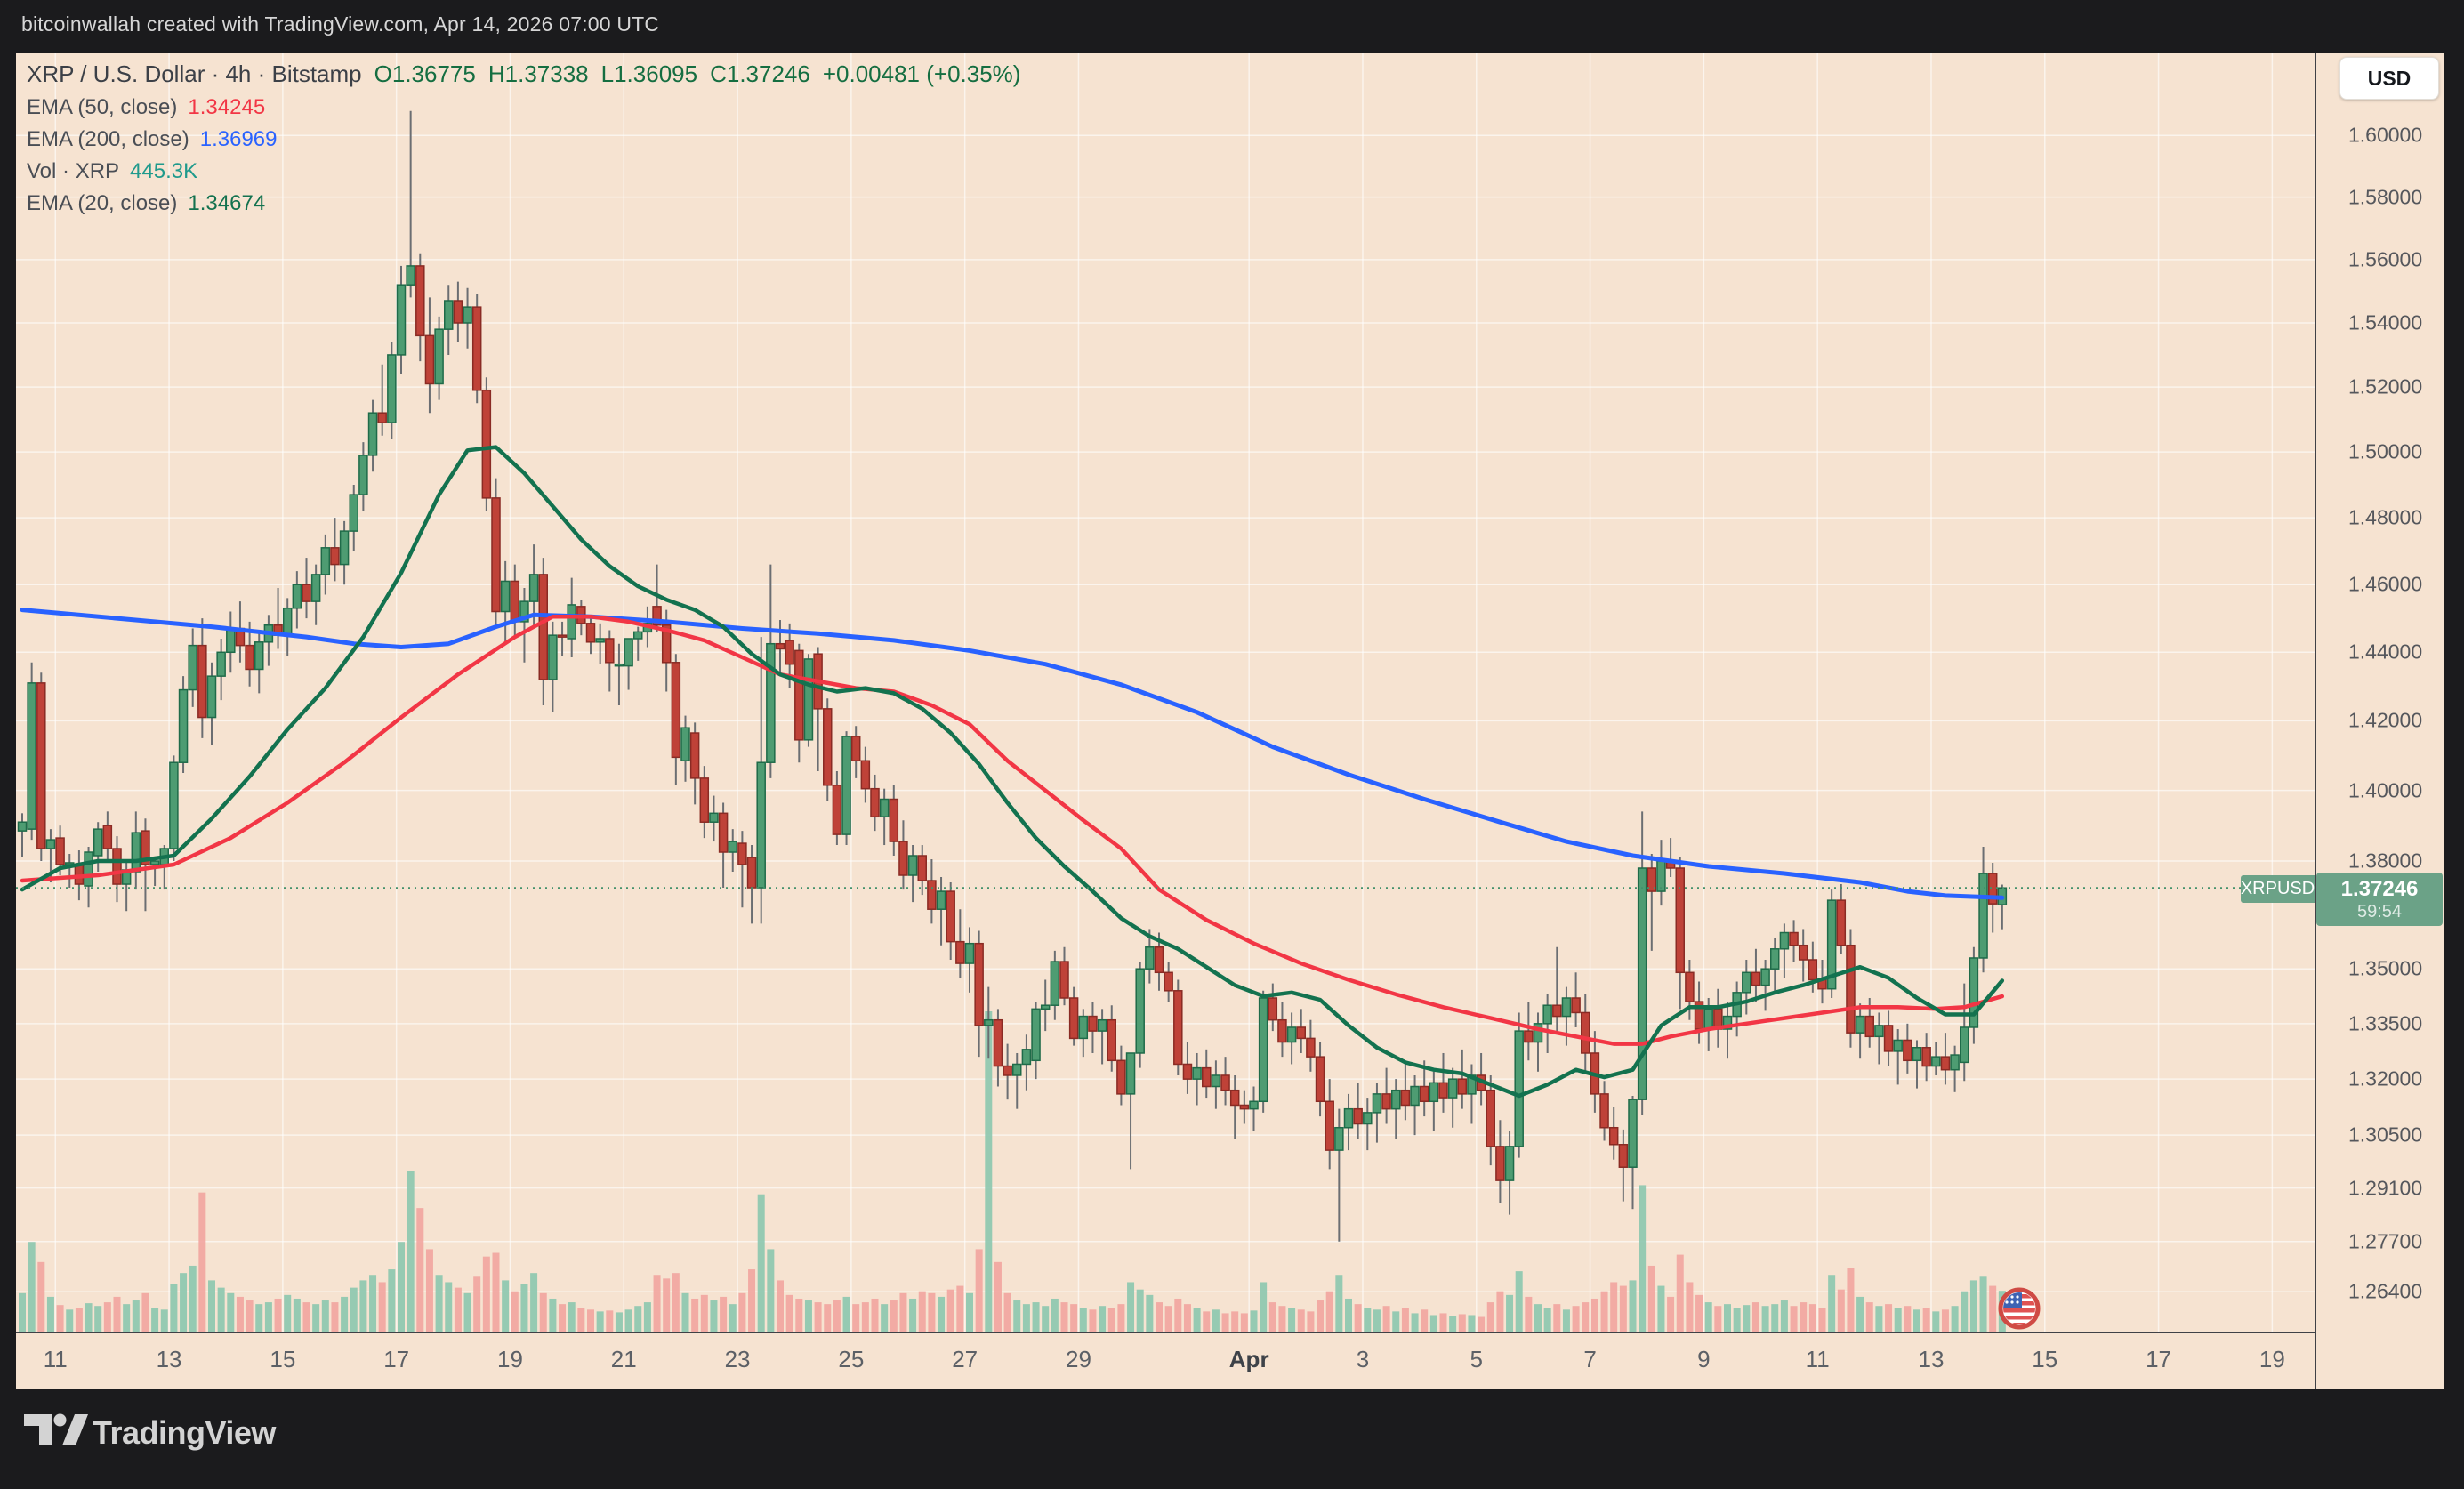  I want to click on indicator-row-volume: Vol · XRP 445.3K, so click(524, 171).